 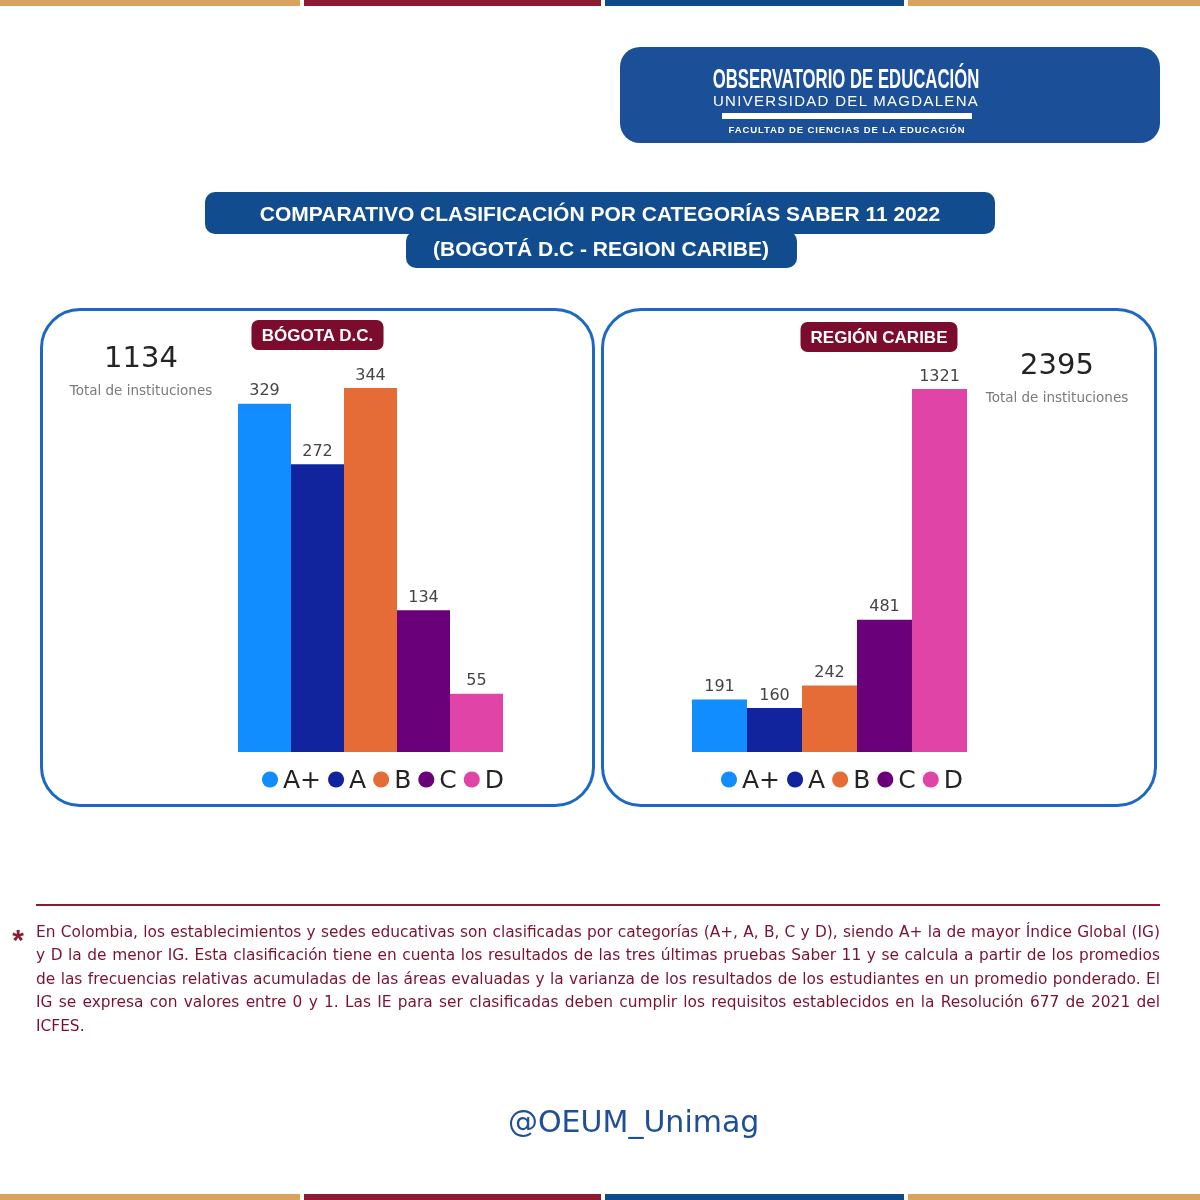 What do you see at coordinates (1057, 364) in the screenshot?
I see `text: 2395` at bounding box center [1057, 364].